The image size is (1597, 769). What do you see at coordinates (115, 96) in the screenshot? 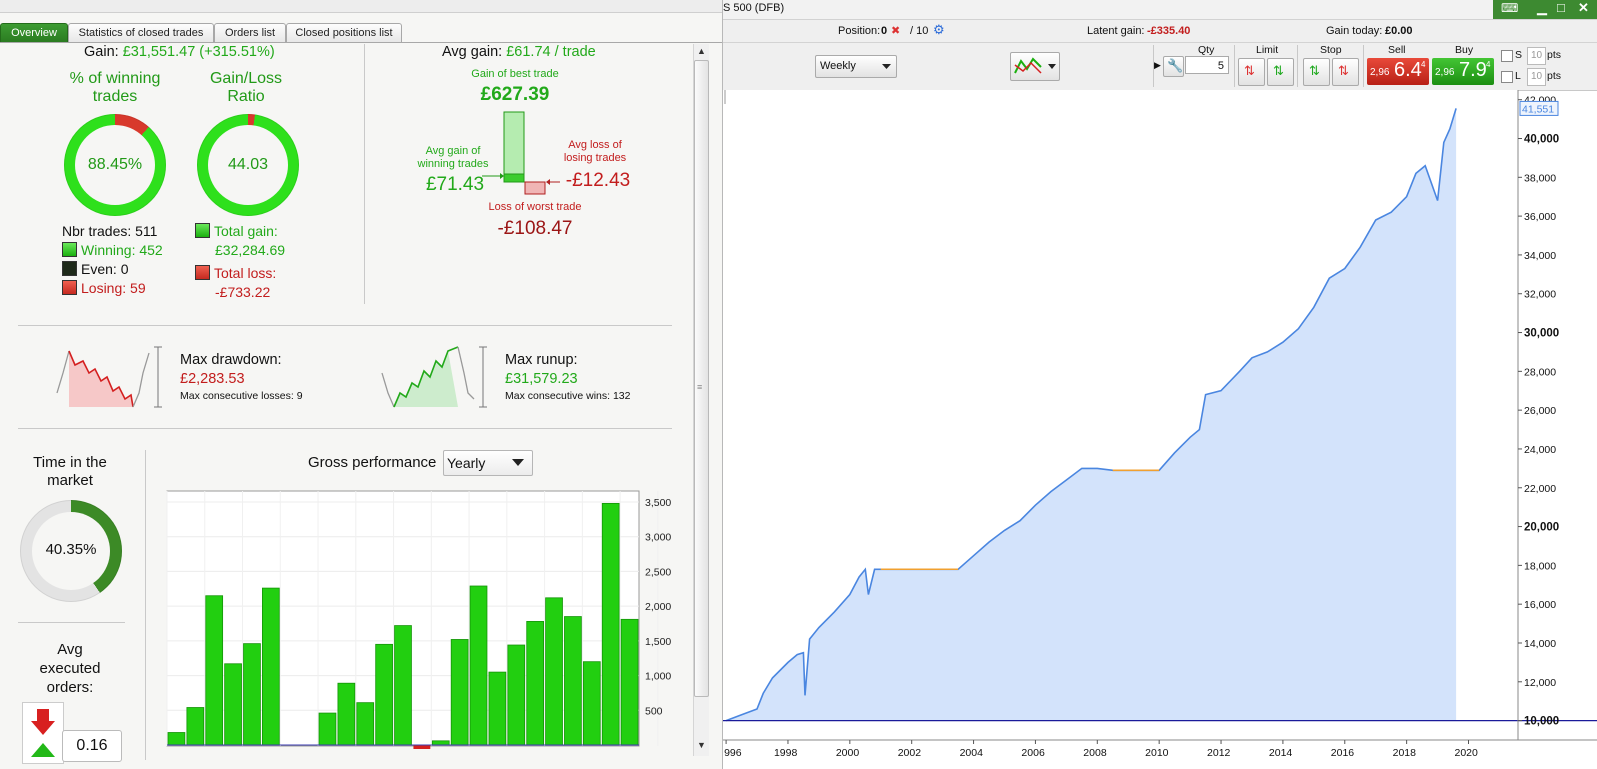
I see `winning-ring-title-line2: trades` at bounding box center [115, 96].